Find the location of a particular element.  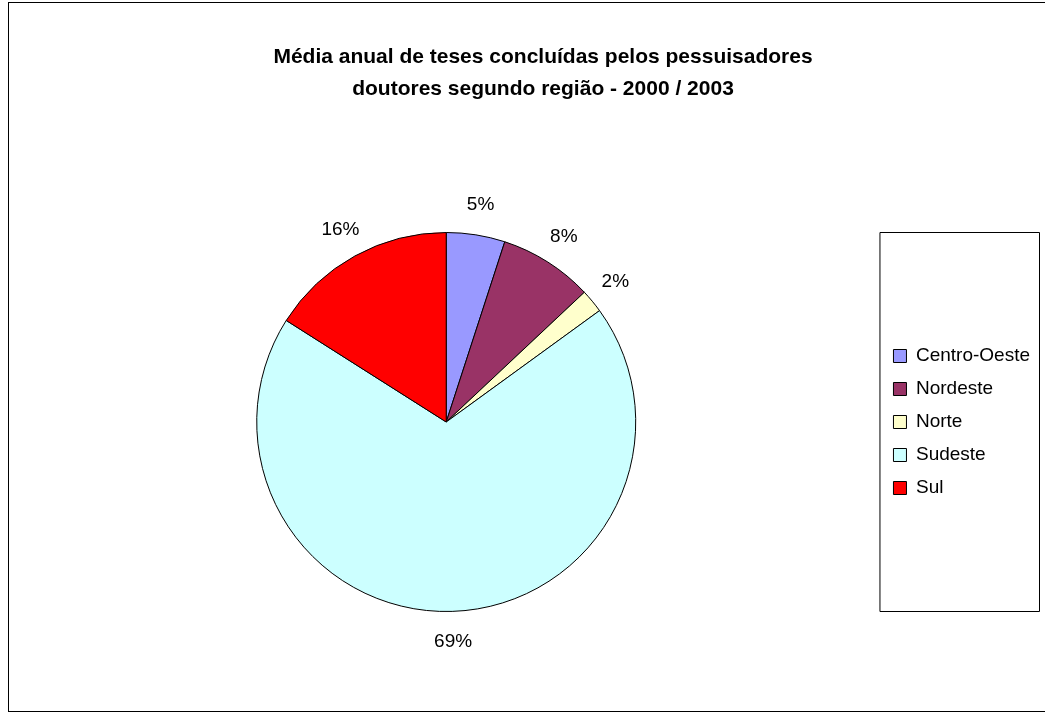

data-label: 5% is located at coordinates (480, 204).